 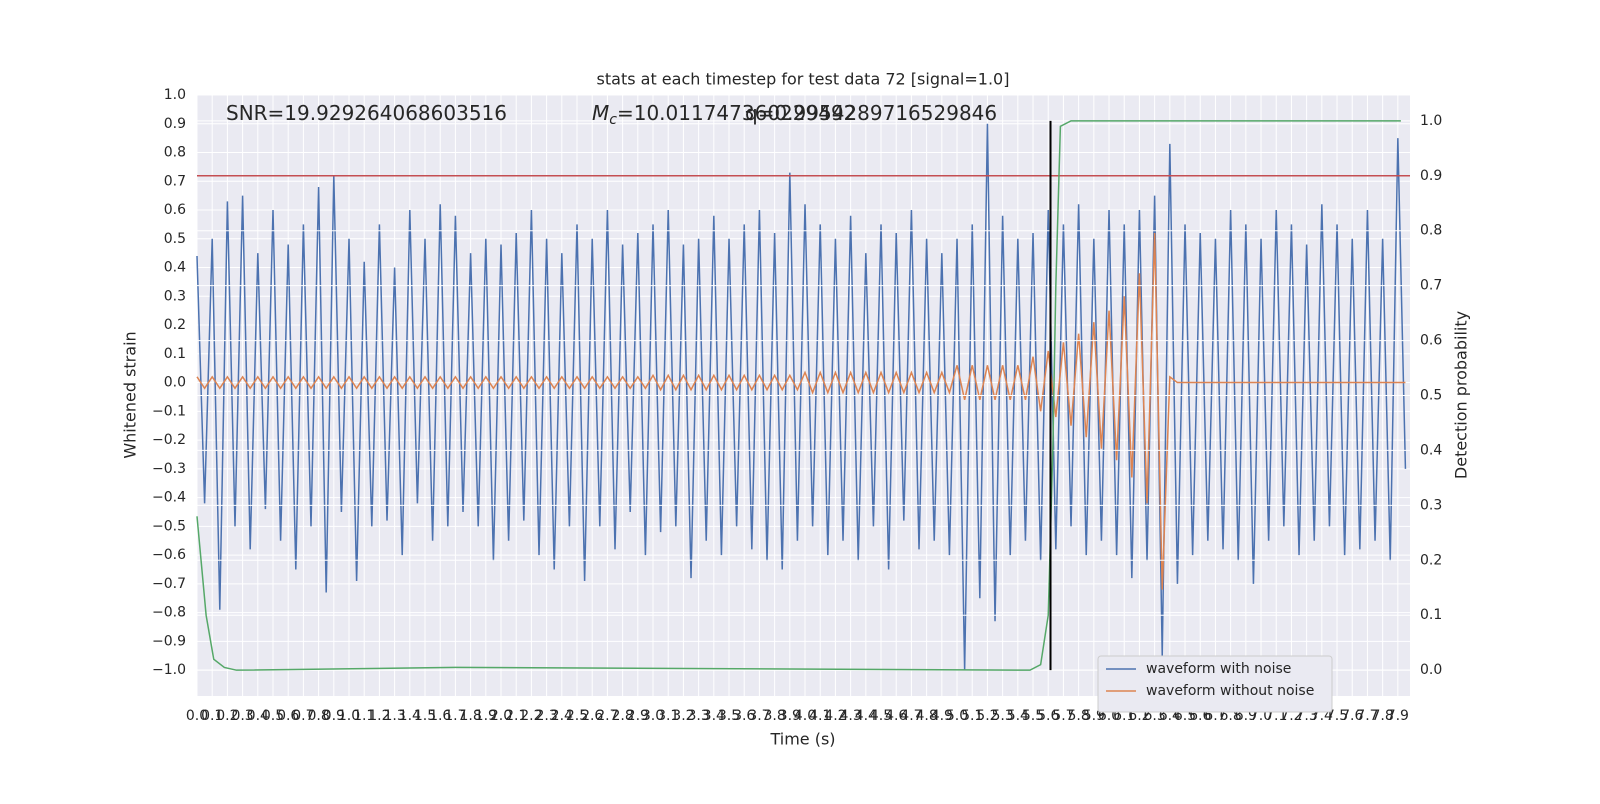 What do you see at coordinates (607, 716) in the screenshot?
I see `x-tick-label: 2.7` at bounding box center [607, 716].